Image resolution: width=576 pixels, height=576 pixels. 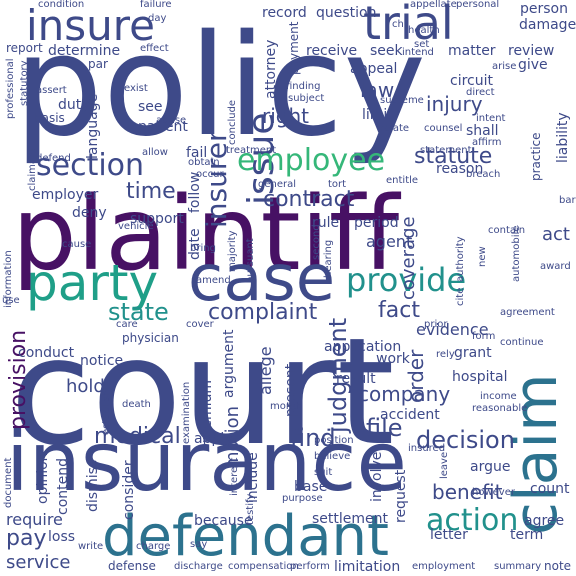 What do you see at coordinates (102, 361) in the screenshot?
I see `word: notice` at bounding box center [102, 361].